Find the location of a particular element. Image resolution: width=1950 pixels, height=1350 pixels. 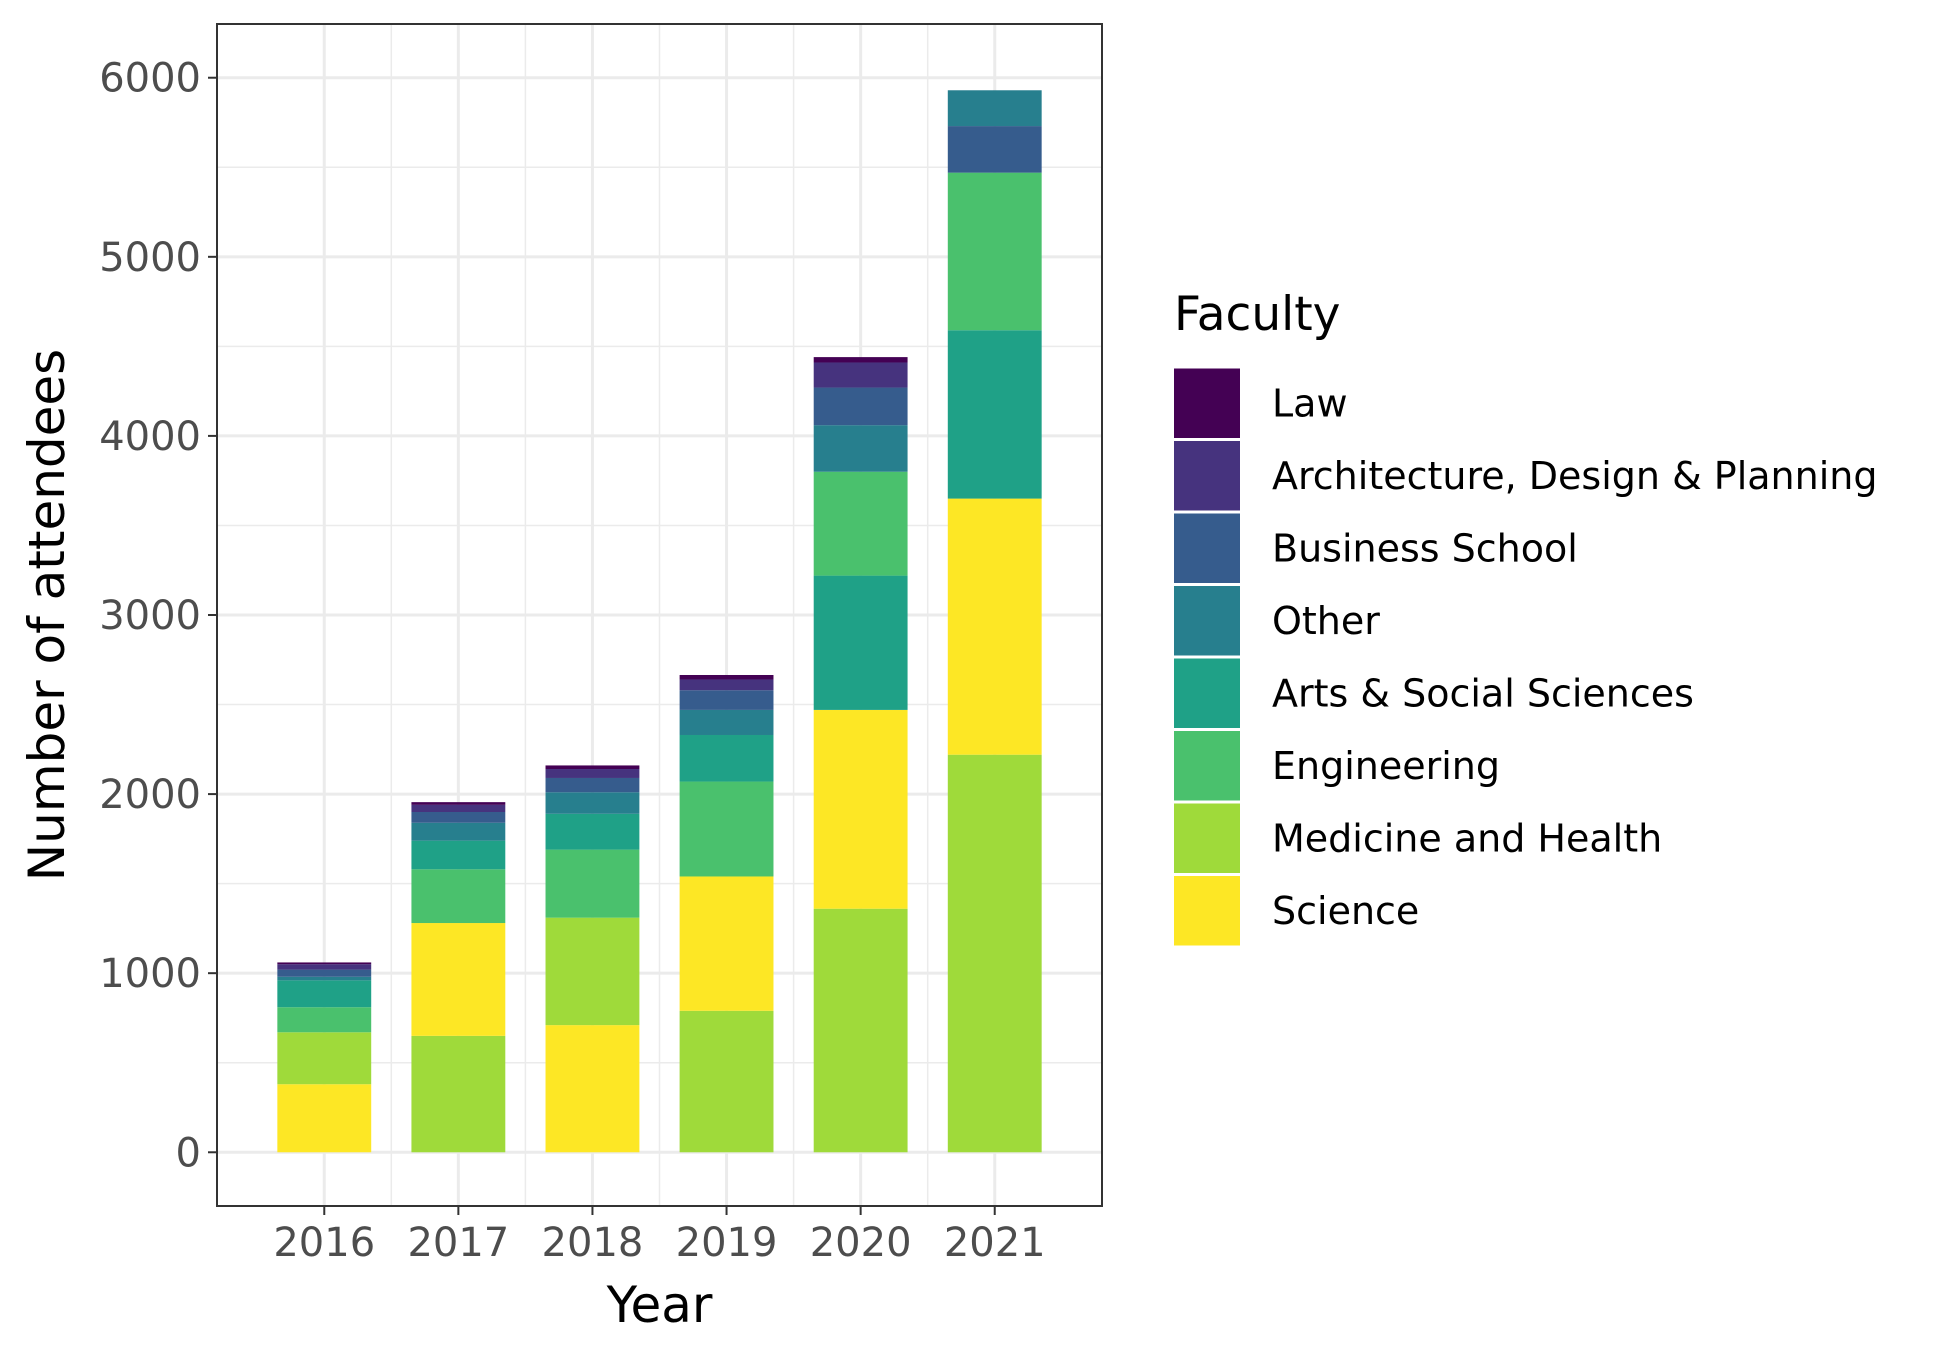

x-tick-label: 2018 is located at coordinates (593, 1243).